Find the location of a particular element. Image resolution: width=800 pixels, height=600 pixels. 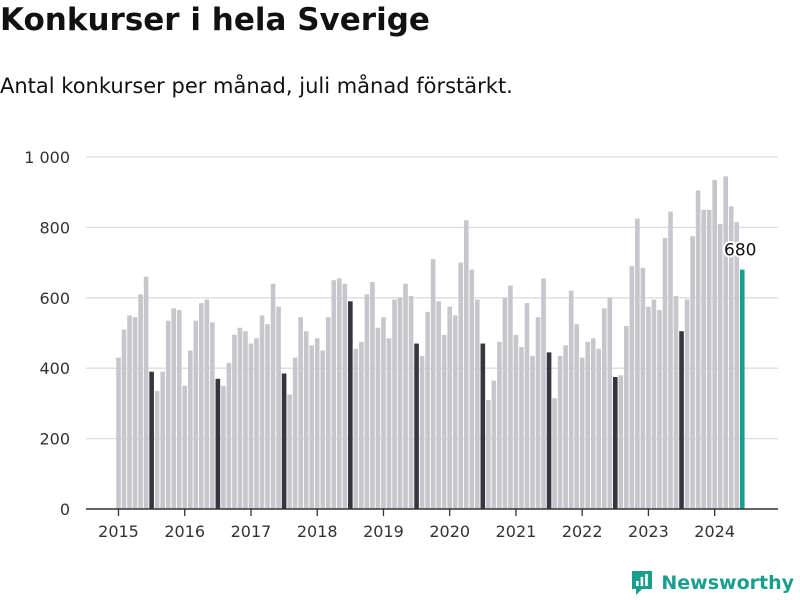

x-tick-label: 2023 is located at coordinates (648, 531).